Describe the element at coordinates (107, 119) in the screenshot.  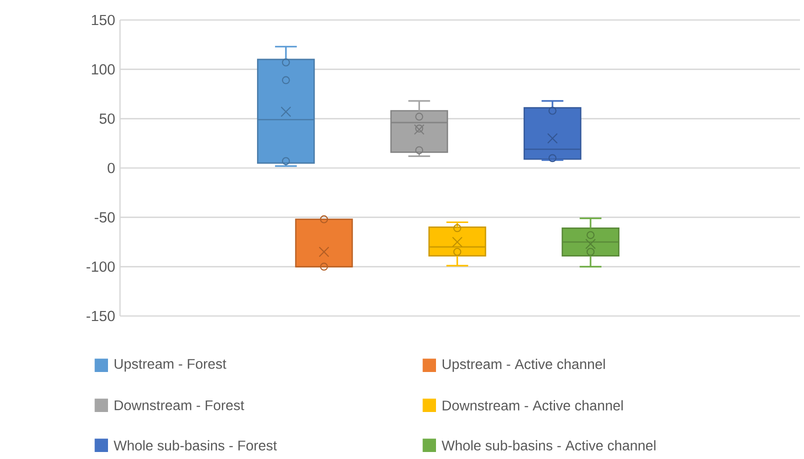
I see `y-tick-label: 50` at that location.